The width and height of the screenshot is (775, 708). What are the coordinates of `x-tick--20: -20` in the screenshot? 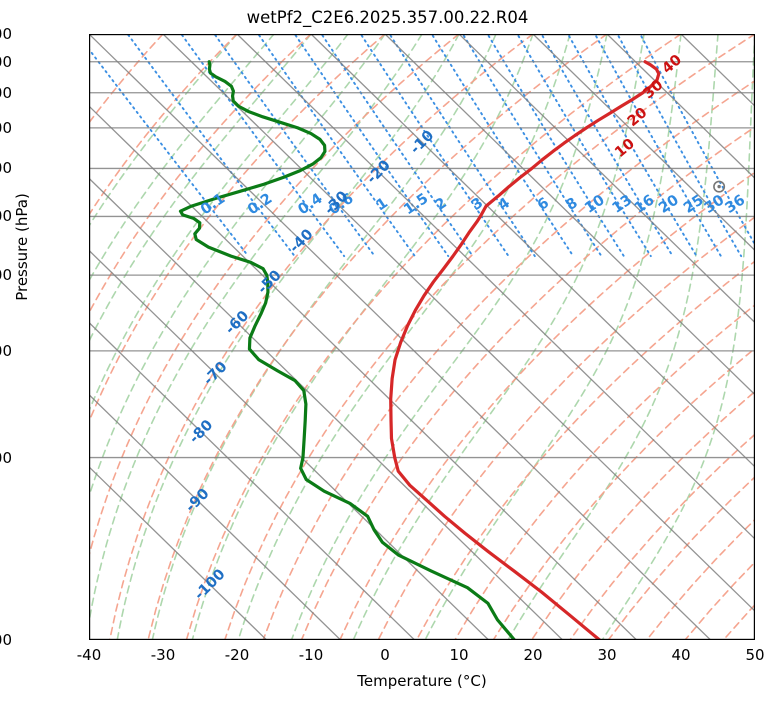 It's located at (237, 655).